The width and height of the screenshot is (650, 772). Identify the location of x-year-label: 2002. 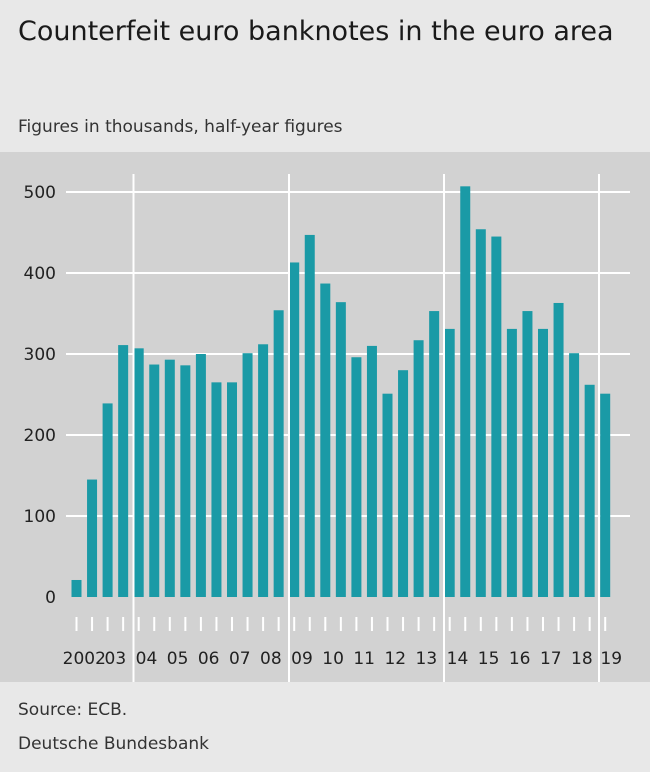
(84, 659).